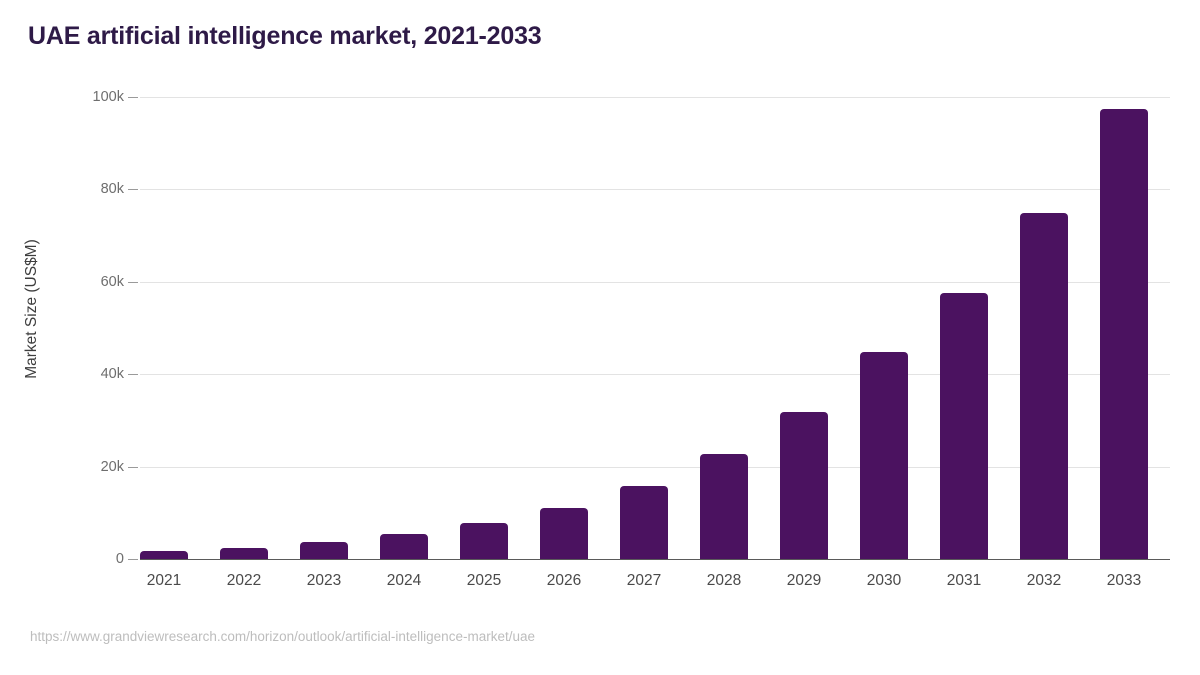 The height and width of the screenshot is (675, 1200). What do you see at coordinates (112, 466) in the screenshot?
I see `y-axis-tick-label: 20k` at bounding box center [112, 466].